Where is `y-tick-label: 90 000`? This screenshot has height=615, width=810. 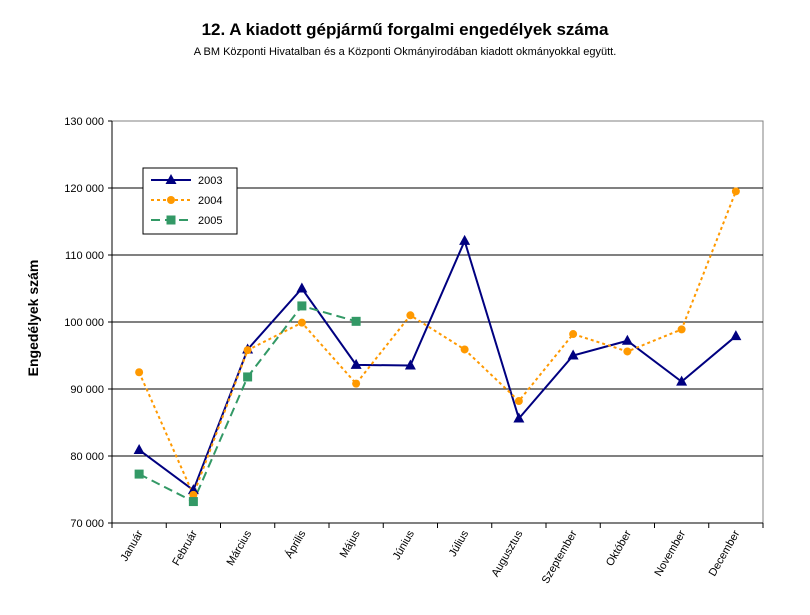
y-tick-label: 90 000 is located at coordinates (87, 390).